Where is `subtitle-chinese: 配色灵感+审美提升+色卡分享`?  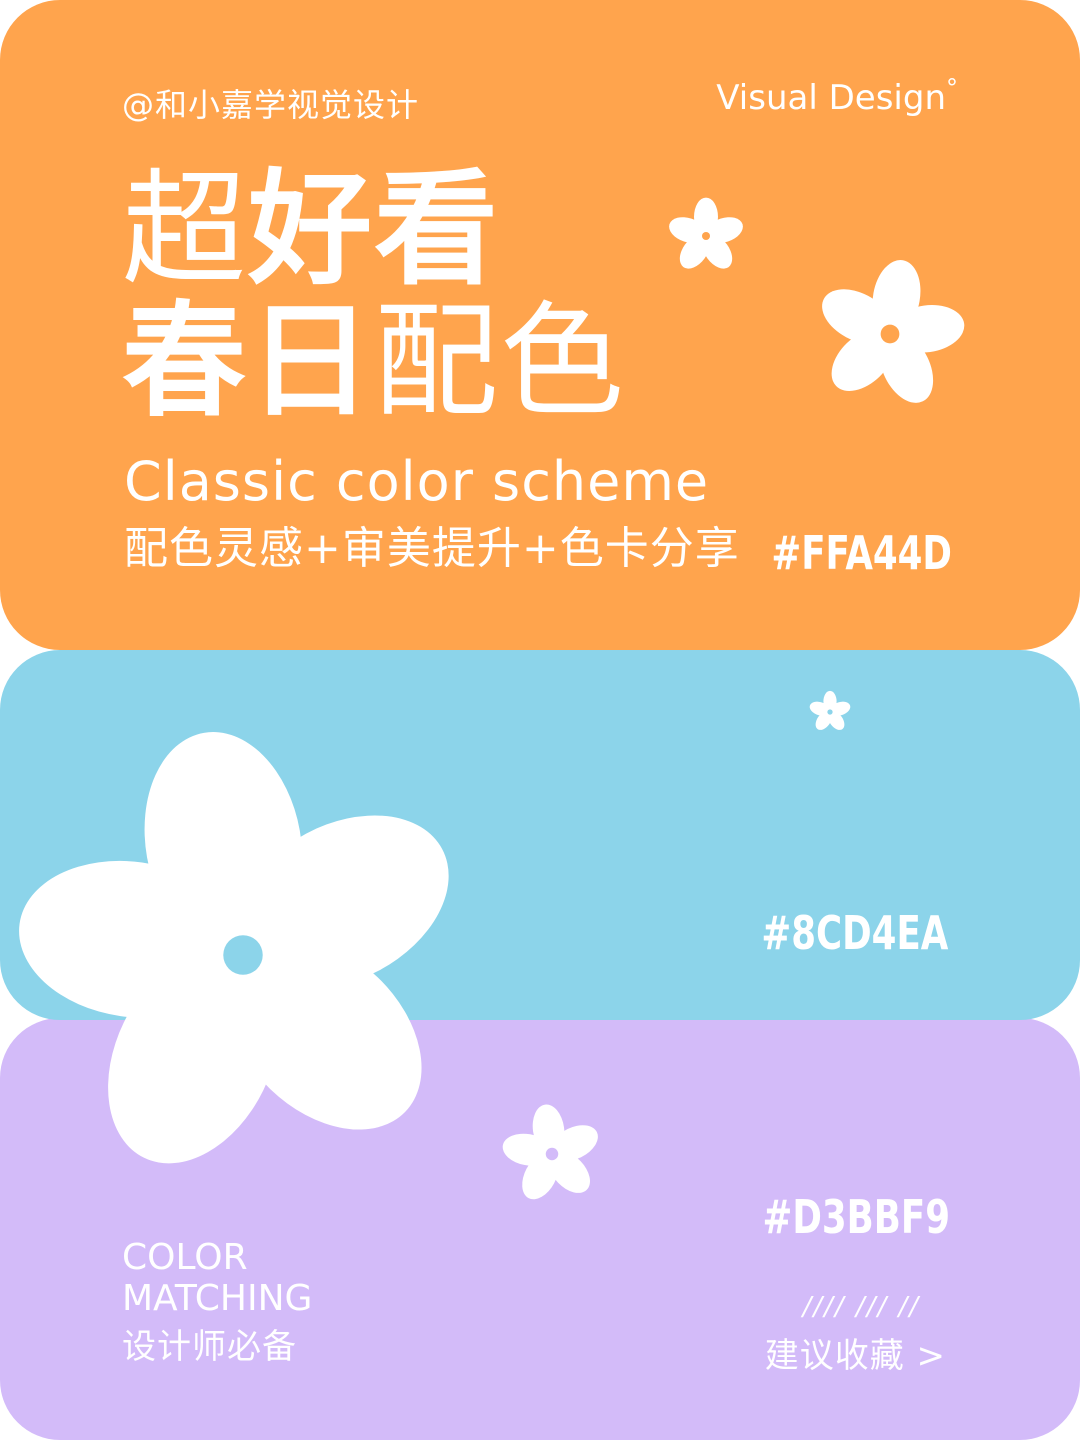
subtitle-chinese: 配色灵感+审美提升+色卡分享 is located at coordinates (432, 548).